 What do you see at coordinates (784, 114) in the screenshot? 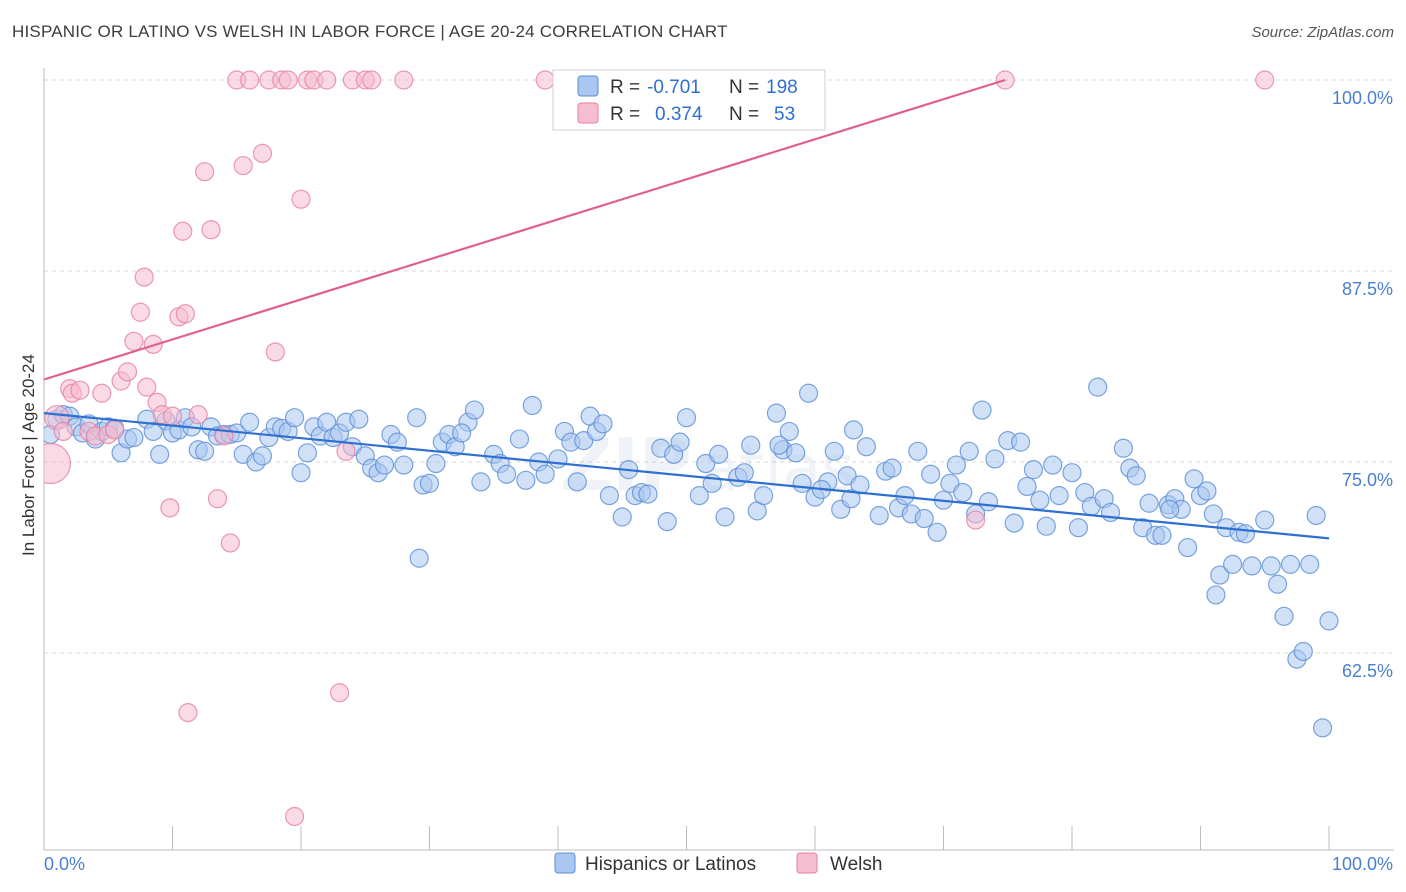
I see `stats-n-value-2: 53` at bounding box center [784, 114].